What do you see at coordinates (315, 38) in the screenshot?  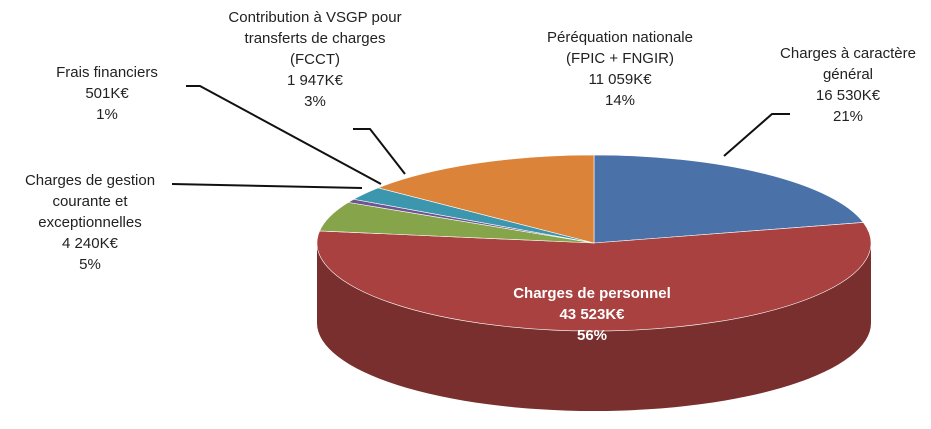 I see `slice-label: transferts de charges` at bounding box center [315, 38].